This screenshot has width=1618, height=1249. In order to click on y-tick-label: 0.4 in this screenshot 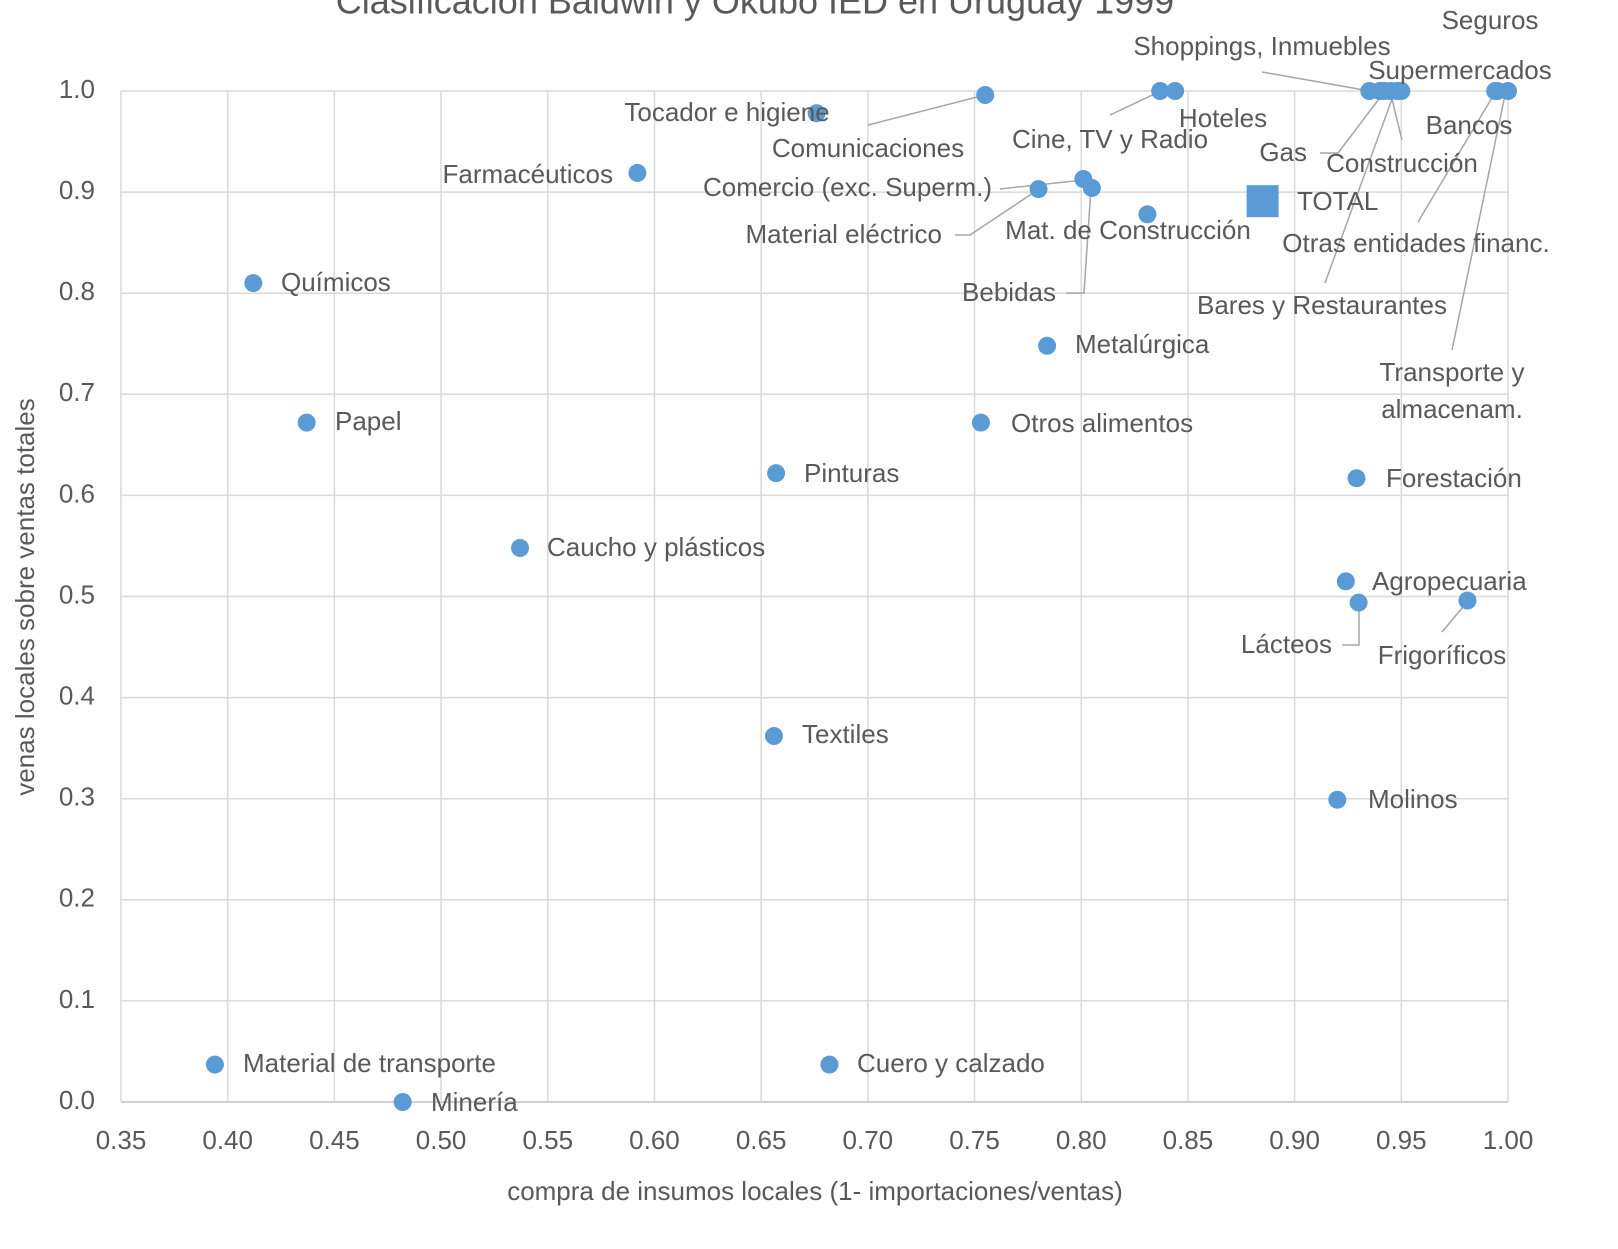, I will do `click(77, 695)`.